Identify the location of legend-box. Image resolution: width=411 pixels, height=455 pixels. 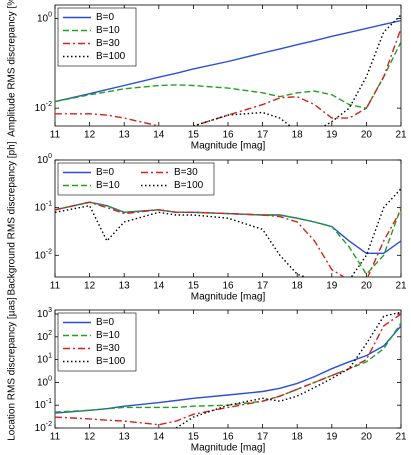
(136, 179).